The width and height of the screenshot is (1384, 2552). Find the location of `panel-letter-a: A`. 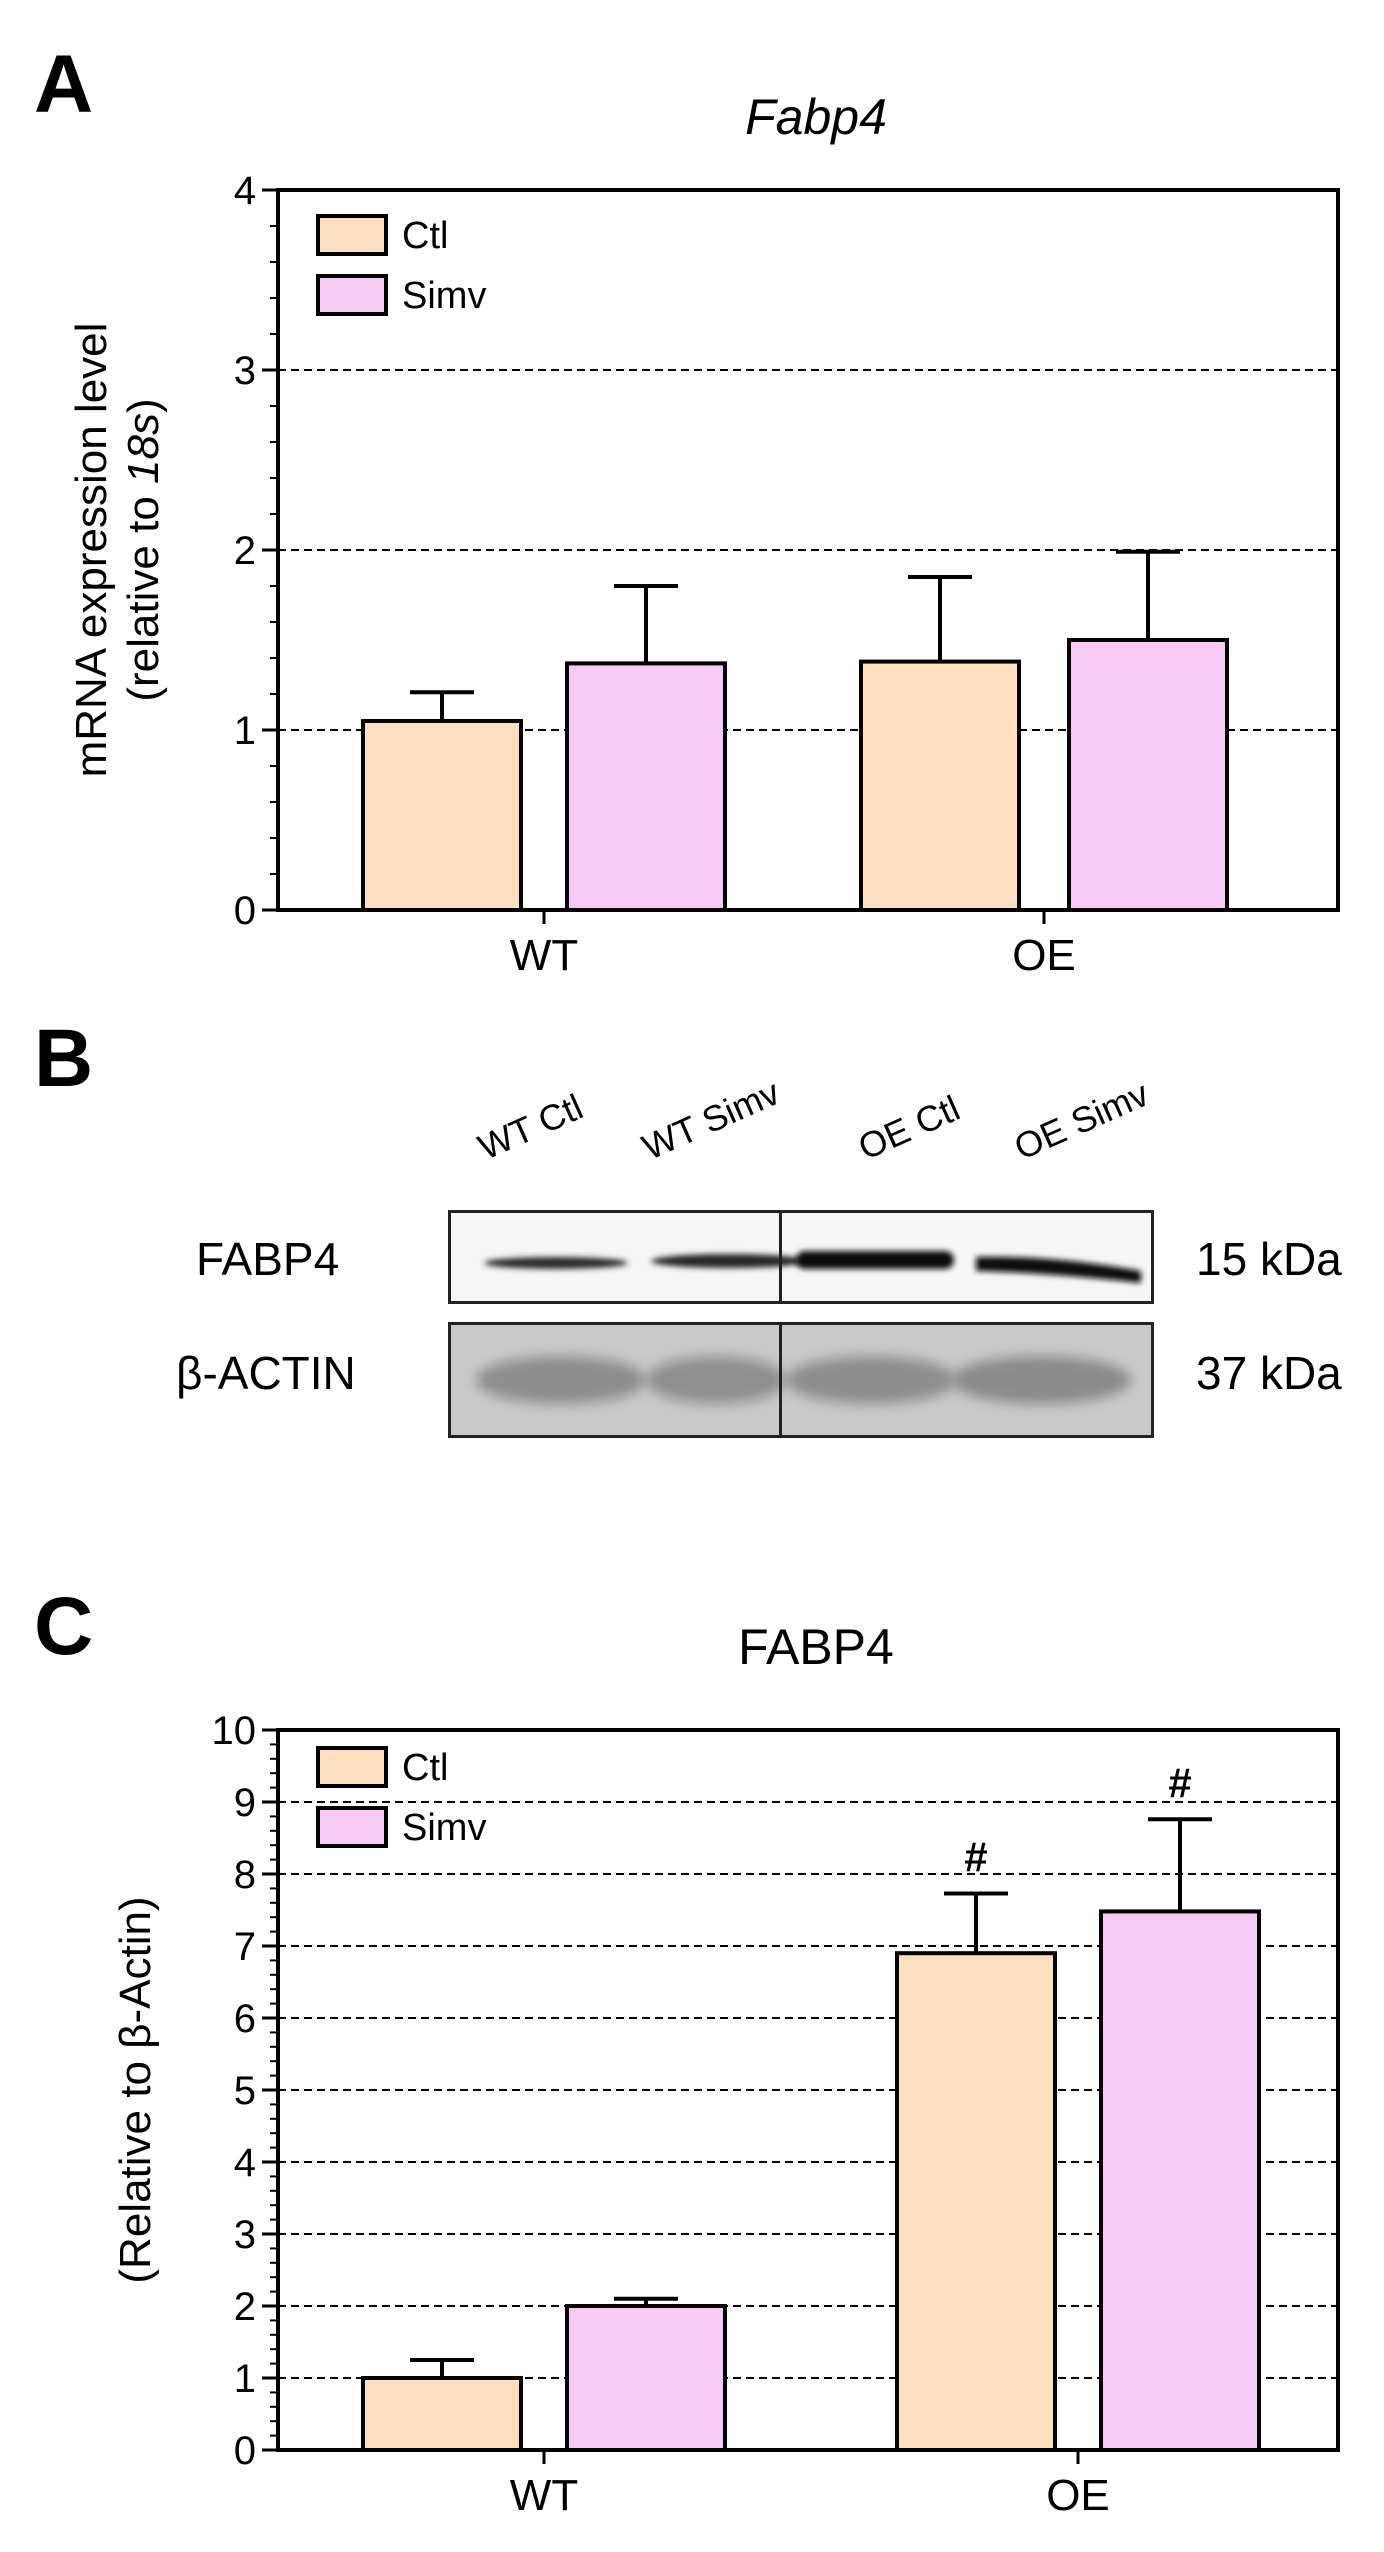

panel-letter-a: A is located at coordinates (64, 84).